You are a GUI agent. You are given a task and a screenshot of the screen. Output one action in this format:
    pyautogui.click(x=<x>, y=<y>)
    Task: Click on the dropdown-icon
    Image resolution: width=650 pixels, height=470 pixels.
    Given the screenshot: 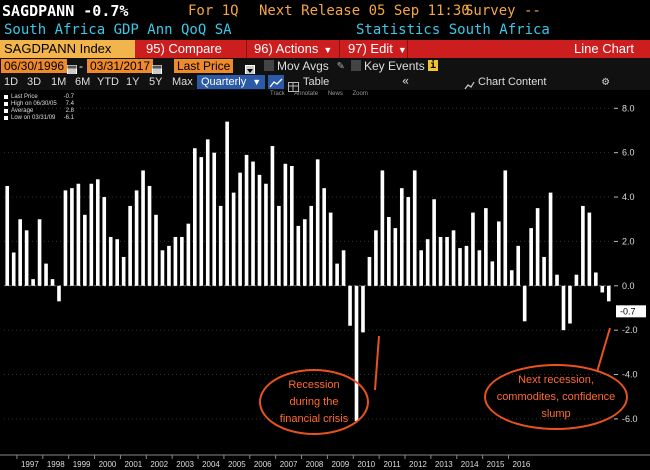 What is the action you would take?
    pyautogui.click(x=250, y=67)
    